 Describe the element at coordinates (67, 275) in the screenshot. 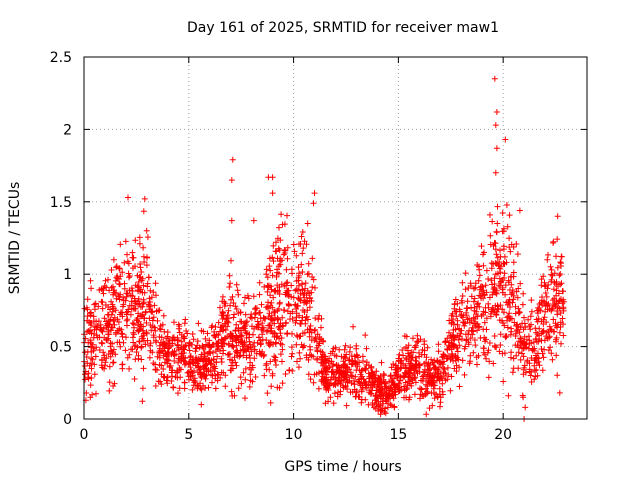

I see `y-tick-label: 1` at that location.